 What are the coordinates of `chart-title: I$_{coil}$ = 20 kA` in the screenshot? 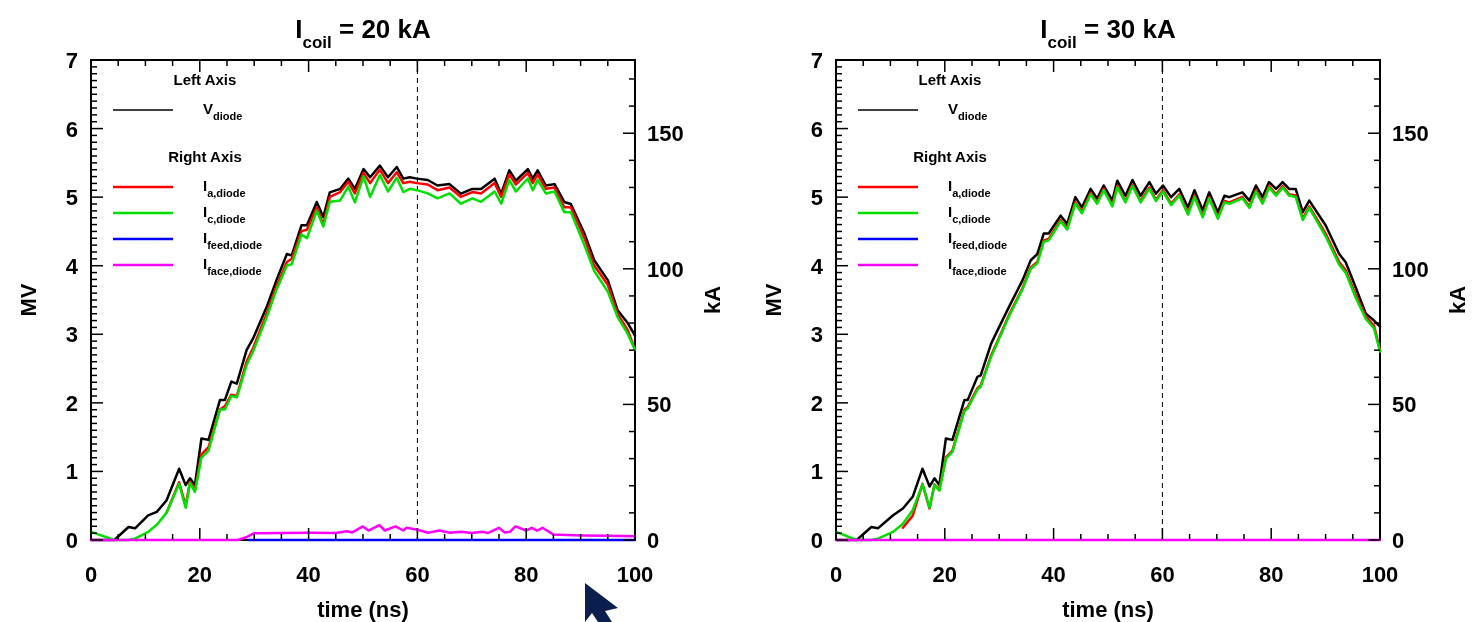 It's located at (363, 33).